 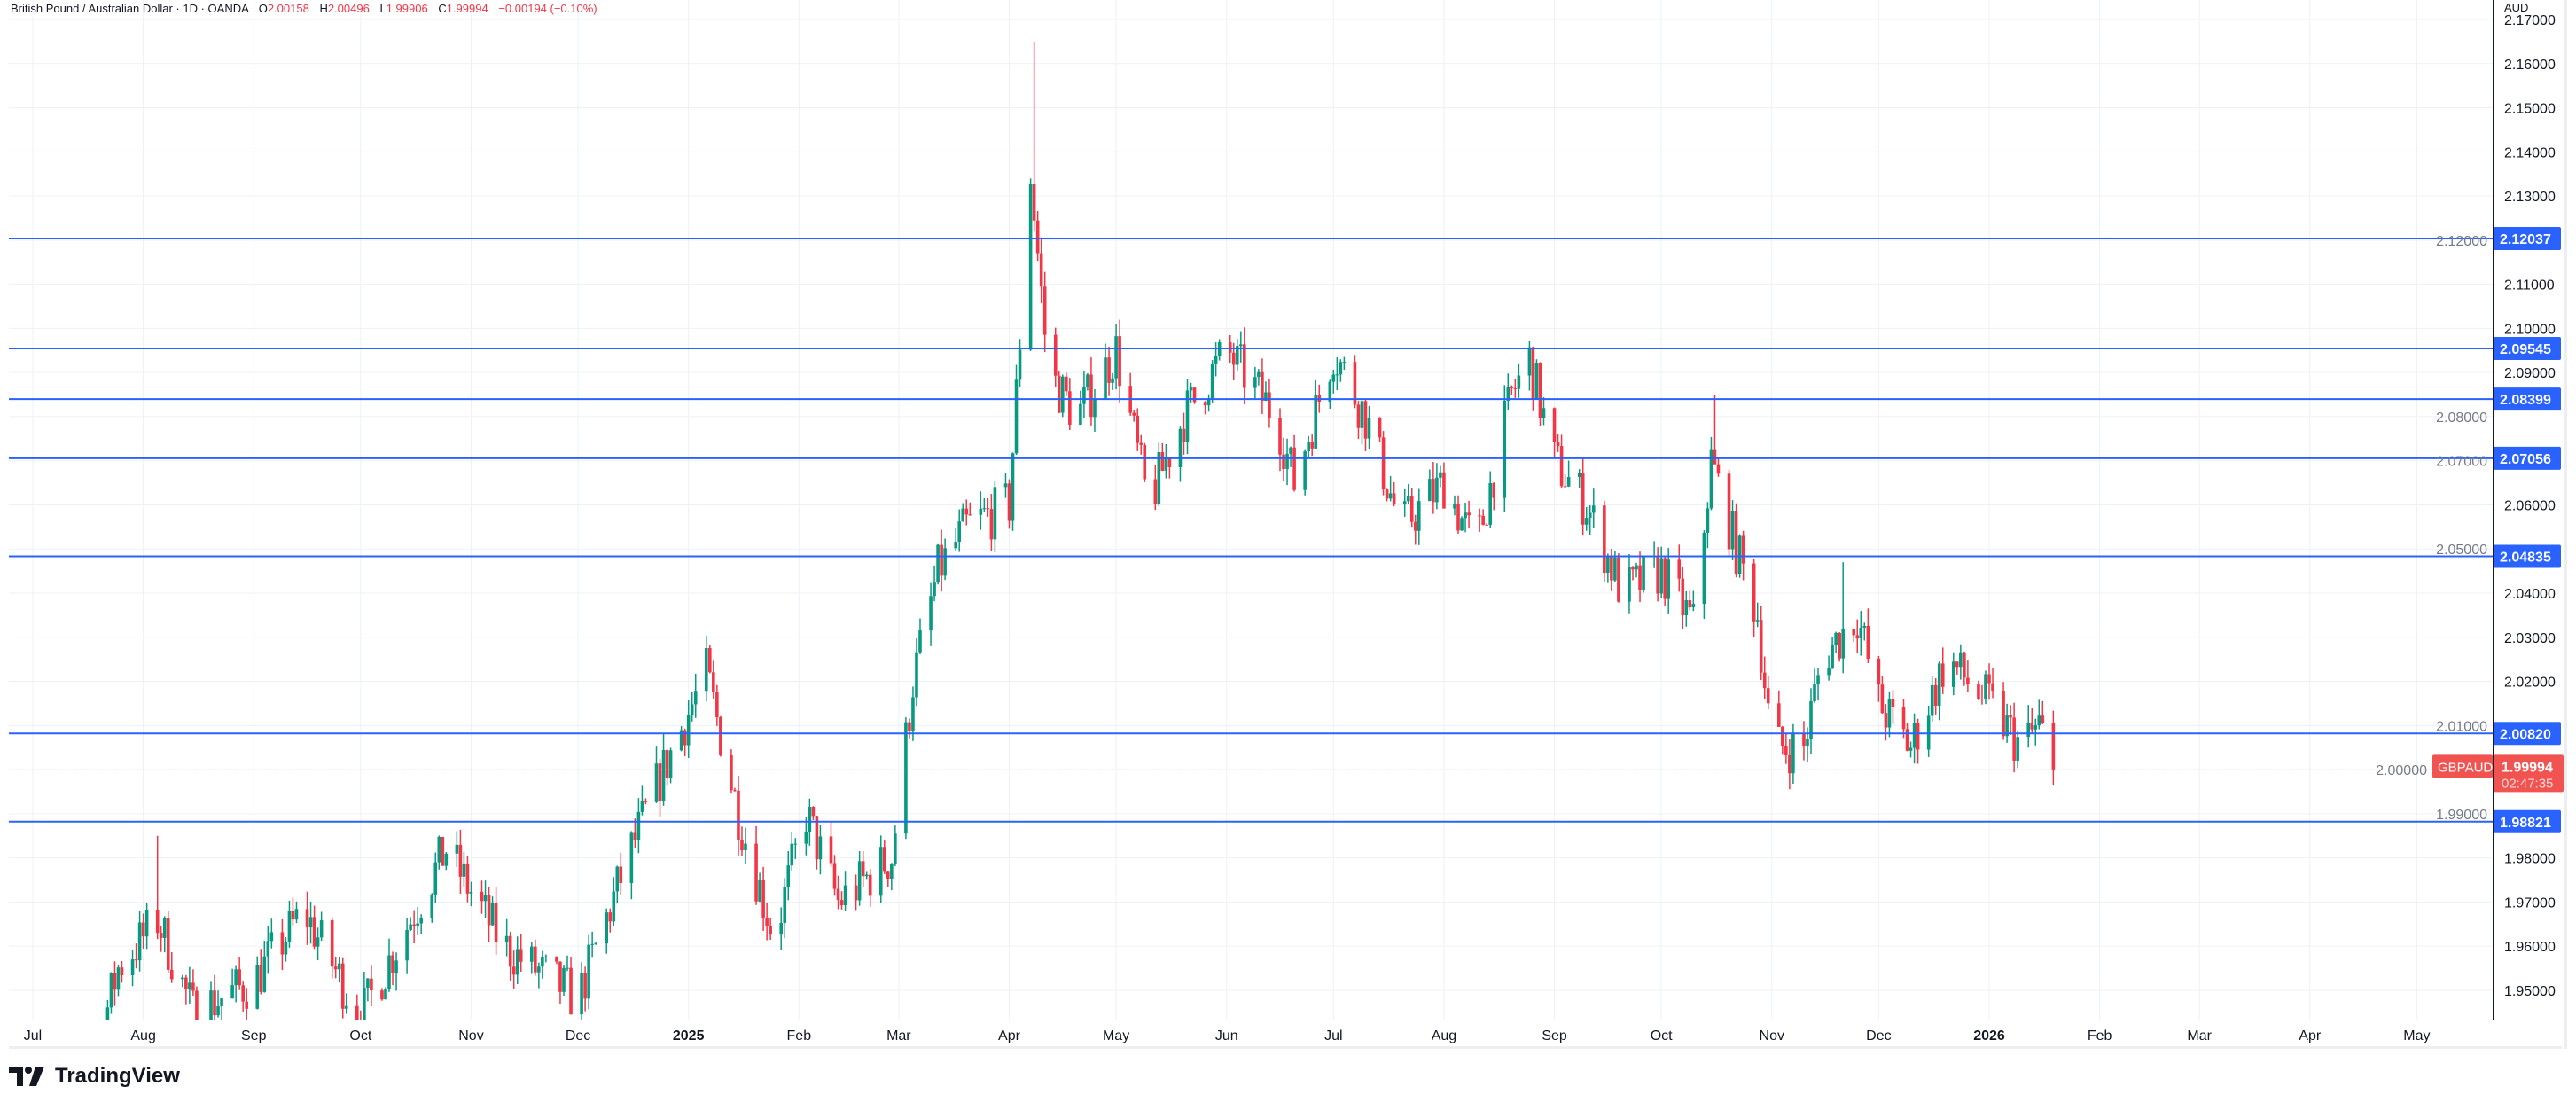 I want to click on tradingview-brand: TradingView, so click(x=94, y=1076).